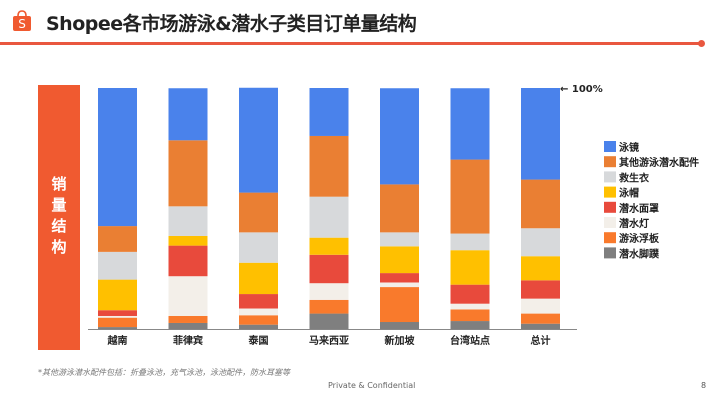  I want to click on legend-label: 救生衣, so click(634, 177).